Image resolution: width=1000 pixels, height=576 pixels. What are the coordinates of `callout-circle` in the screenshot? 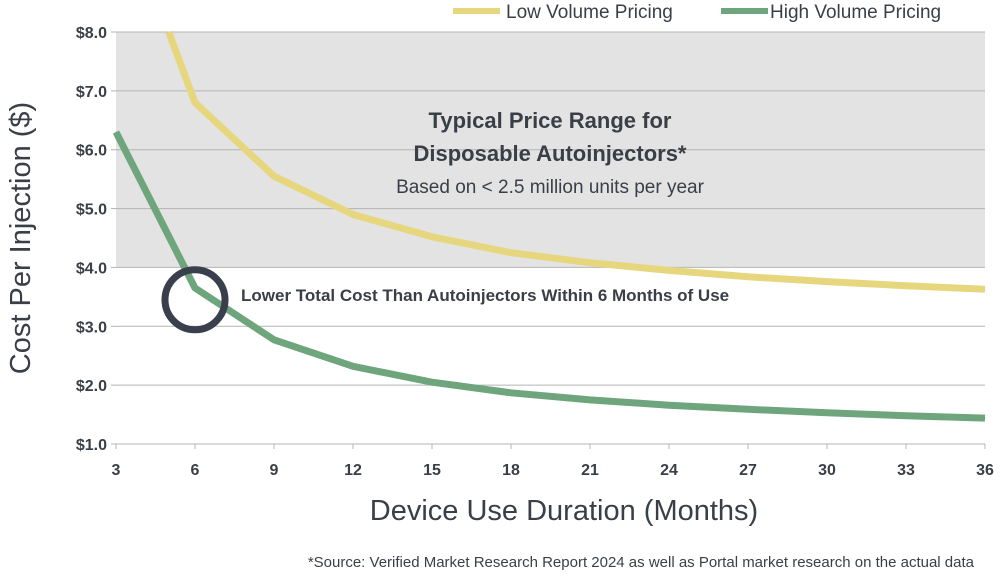 It's located at (195, 300).